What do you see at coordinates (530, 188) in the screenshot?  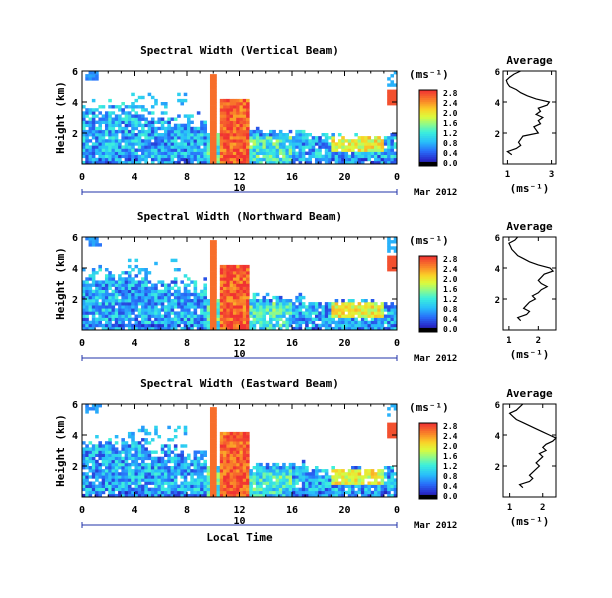 I see `average-x-label: (ms⁻¹)` at bounding box center [530, 188].